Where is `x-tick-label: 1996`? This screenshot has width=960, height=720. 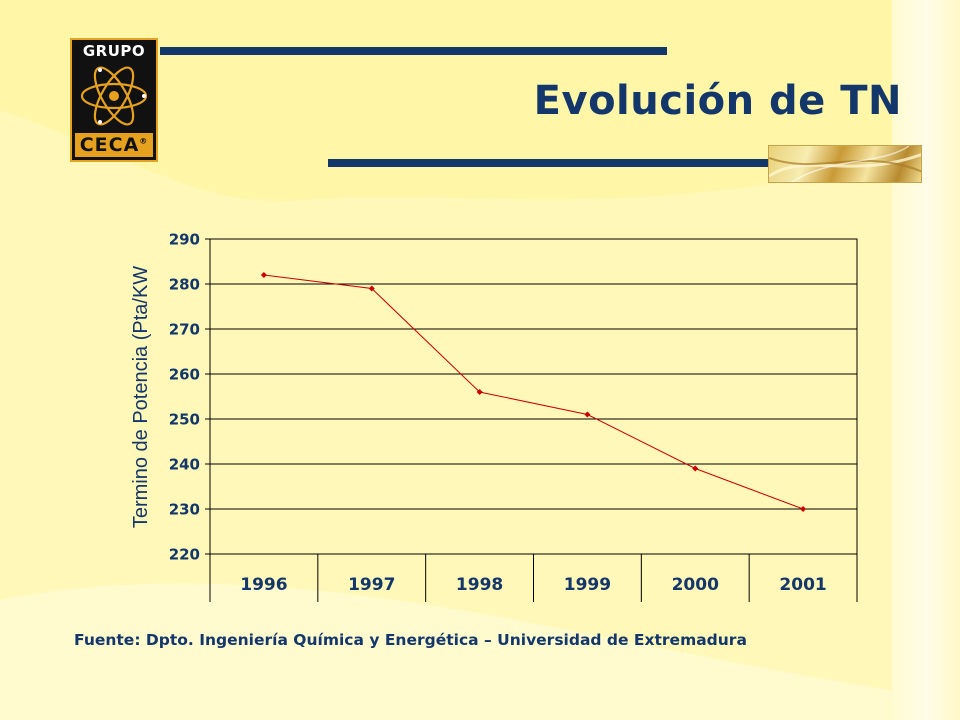
x-tick-label: 1996 is located at coordinates (263, 585).